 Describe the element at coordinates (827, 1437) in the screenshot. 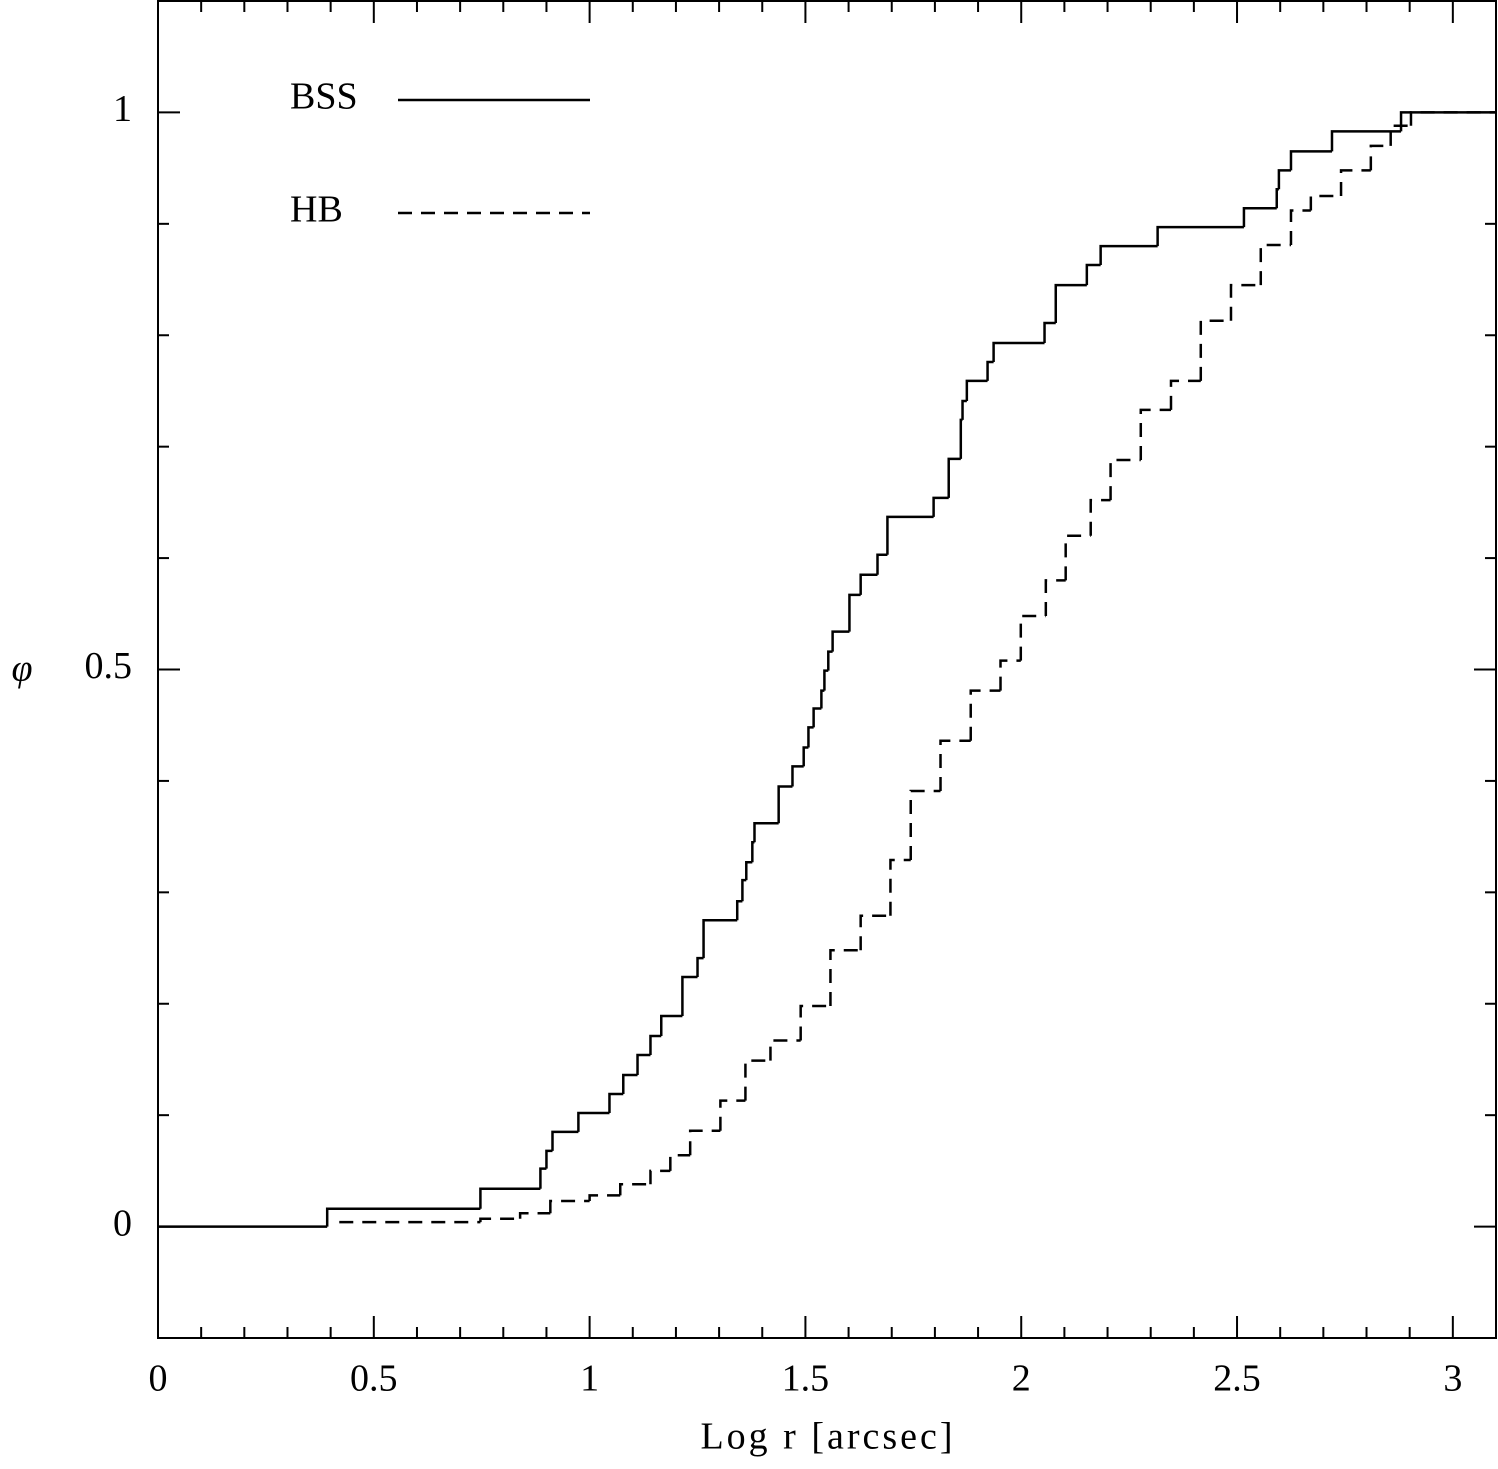

I see `x-axis-label: Log r [arcsec]` at that location.